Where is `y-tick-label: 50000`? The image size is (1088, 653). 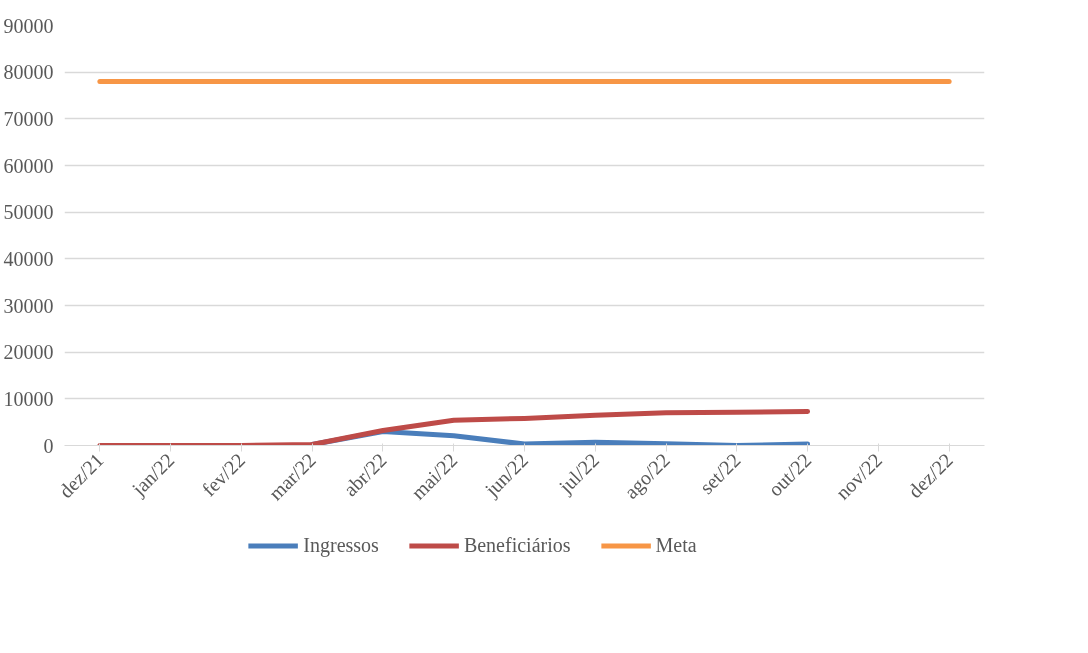 y-tick-label: 50000 is located at coordinates (28, 212).